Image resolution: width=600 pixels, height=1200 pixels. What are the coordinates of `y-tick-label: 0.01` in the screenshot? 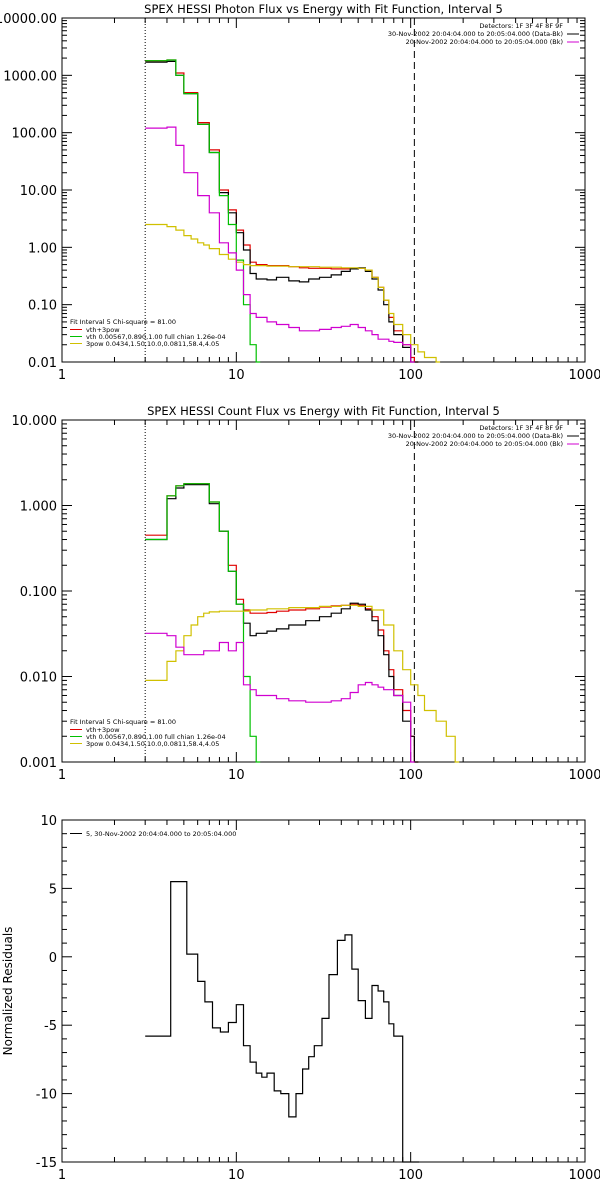 It's located at (42, 363).